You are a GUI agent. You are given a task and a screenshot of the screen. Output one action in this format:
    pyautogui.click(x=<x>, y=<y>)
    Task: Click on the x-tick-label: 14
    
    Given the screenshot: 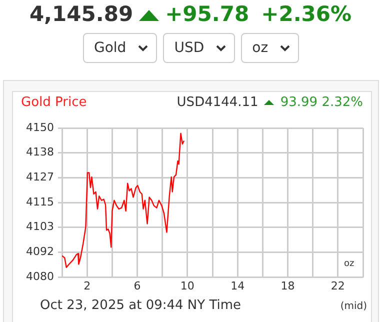 What is the action you would take?
    pyautogui.click(x=237, y=285)
    